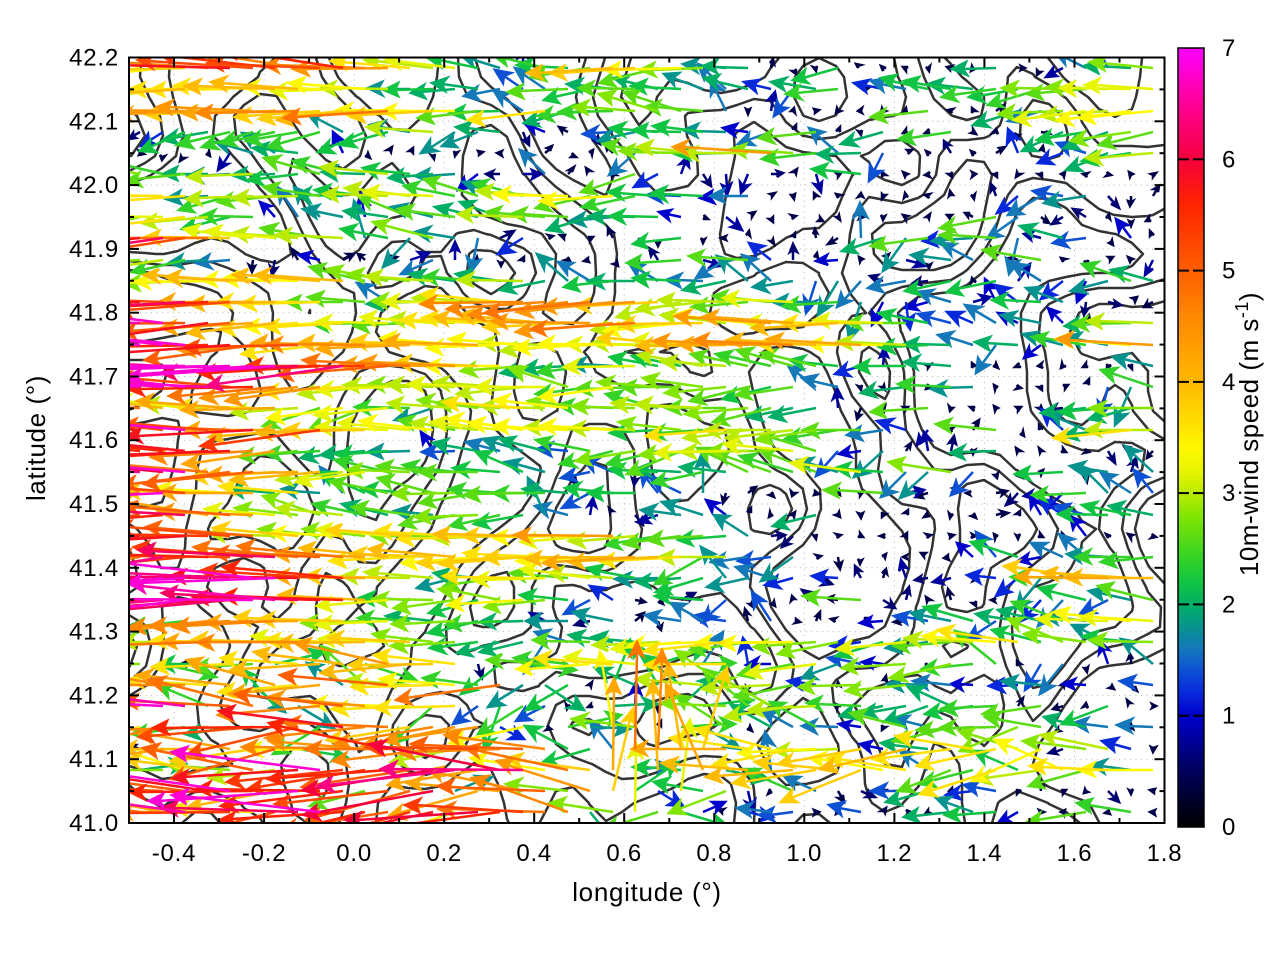 Image resolution: width=1280 pixels, height=960 pixels. What do you see at coordinates (174, 853) in the screenshot?
I see `svg-text: -0.4` at bounding box center [174, 853].